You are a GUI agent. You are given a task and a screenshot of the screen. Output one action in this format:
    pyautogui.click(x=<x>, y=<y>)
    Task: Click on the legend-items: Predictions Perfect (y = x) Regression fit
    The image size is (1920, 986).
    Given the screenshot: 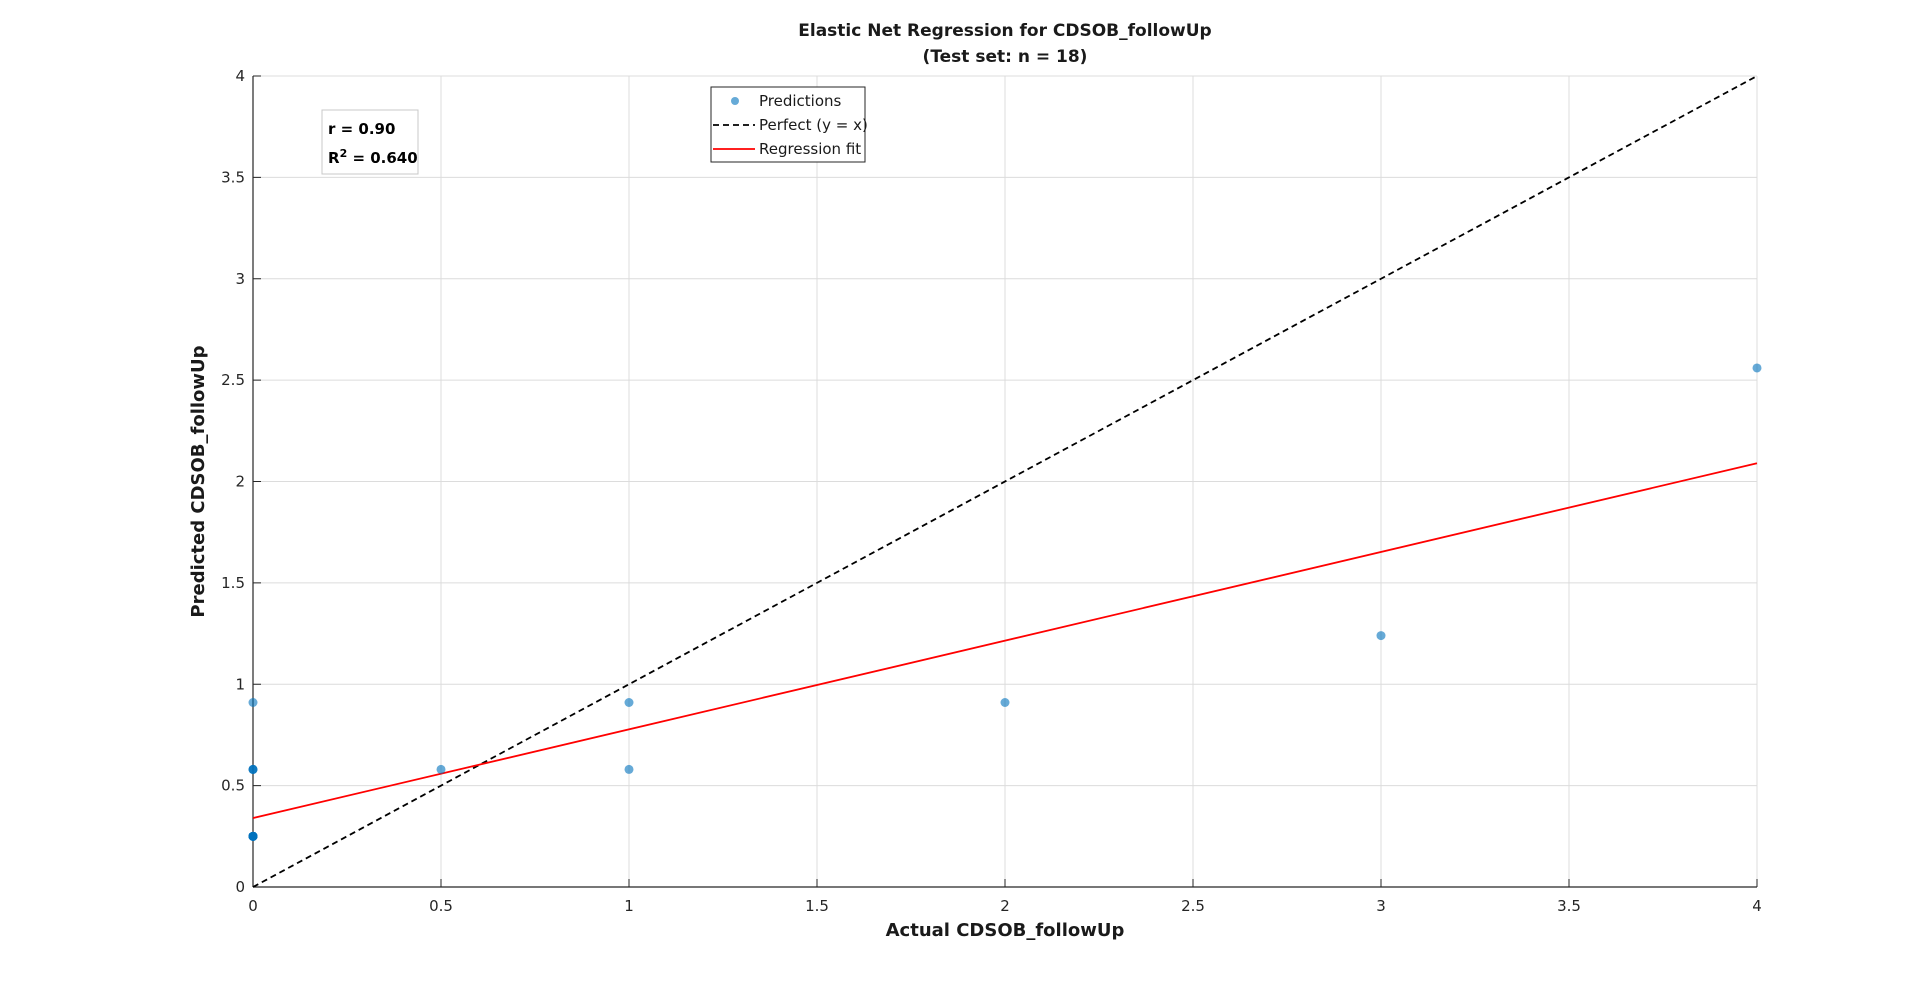 What is the action you would take?
    pyautogui.click(x=790, y=125)
    